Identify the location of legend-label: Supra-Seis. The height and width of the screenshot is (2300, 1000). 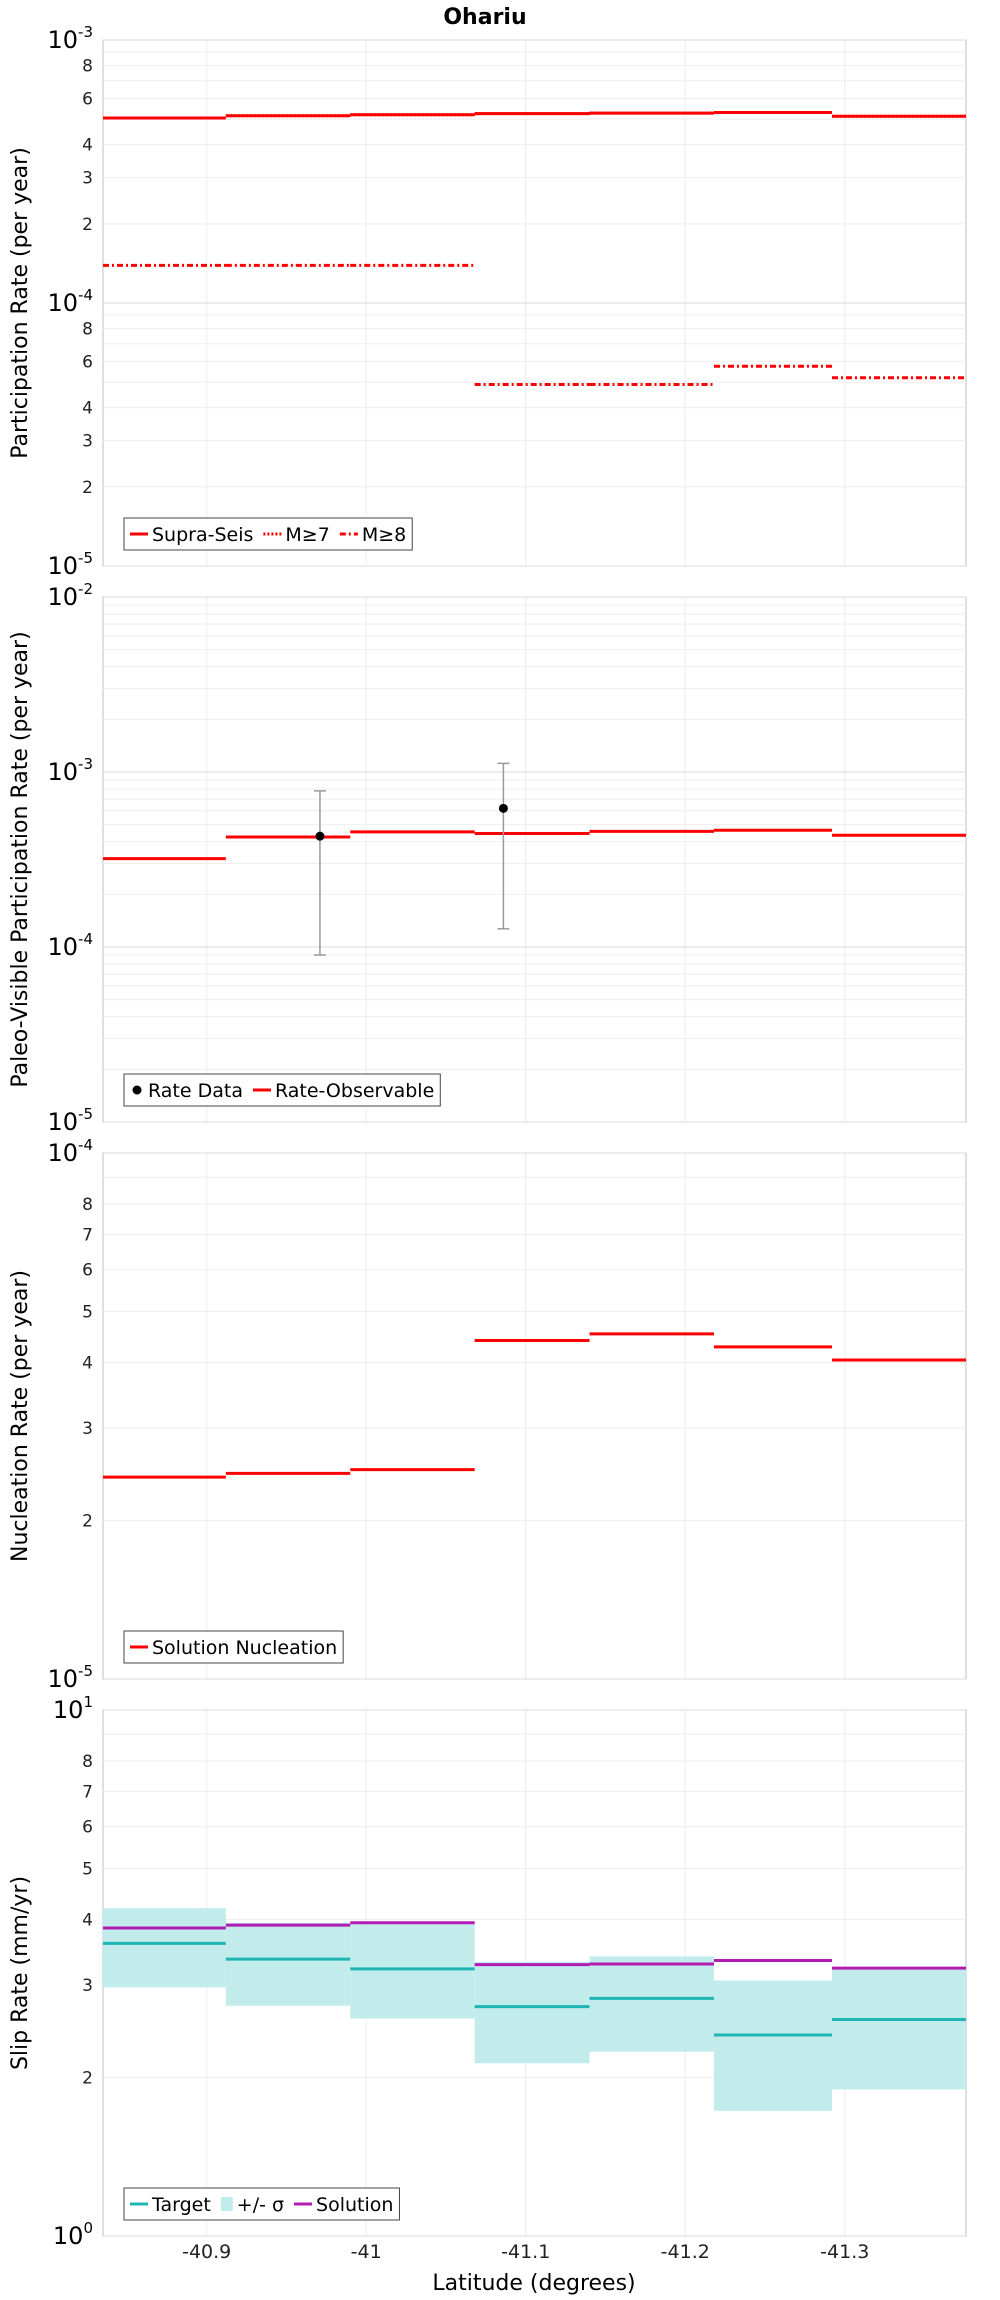
(202, 535).